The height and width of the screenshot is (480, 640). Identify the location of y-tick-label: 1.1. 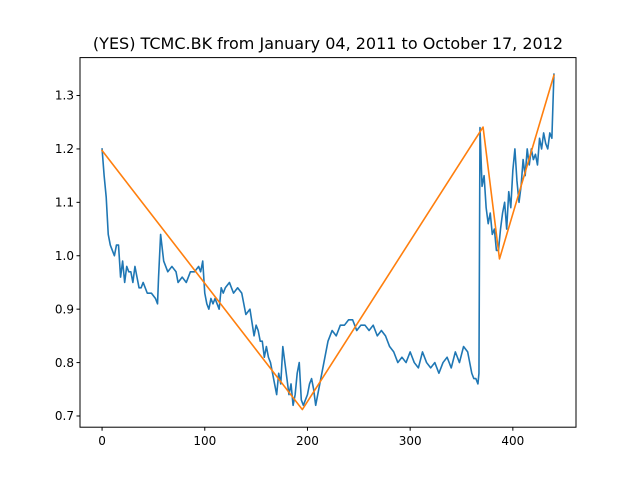
(64, 203).